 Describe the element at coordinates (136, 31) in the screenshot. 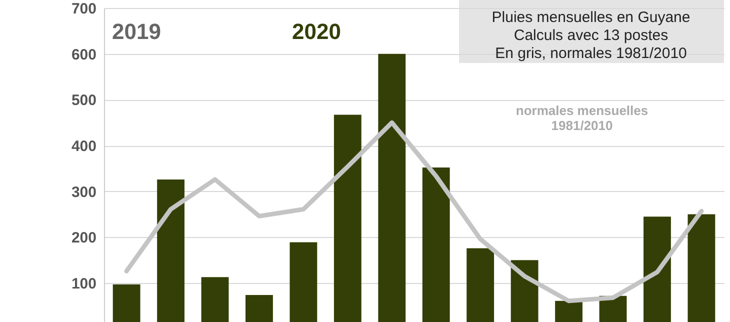

I see `annotation: 2019` at that location.